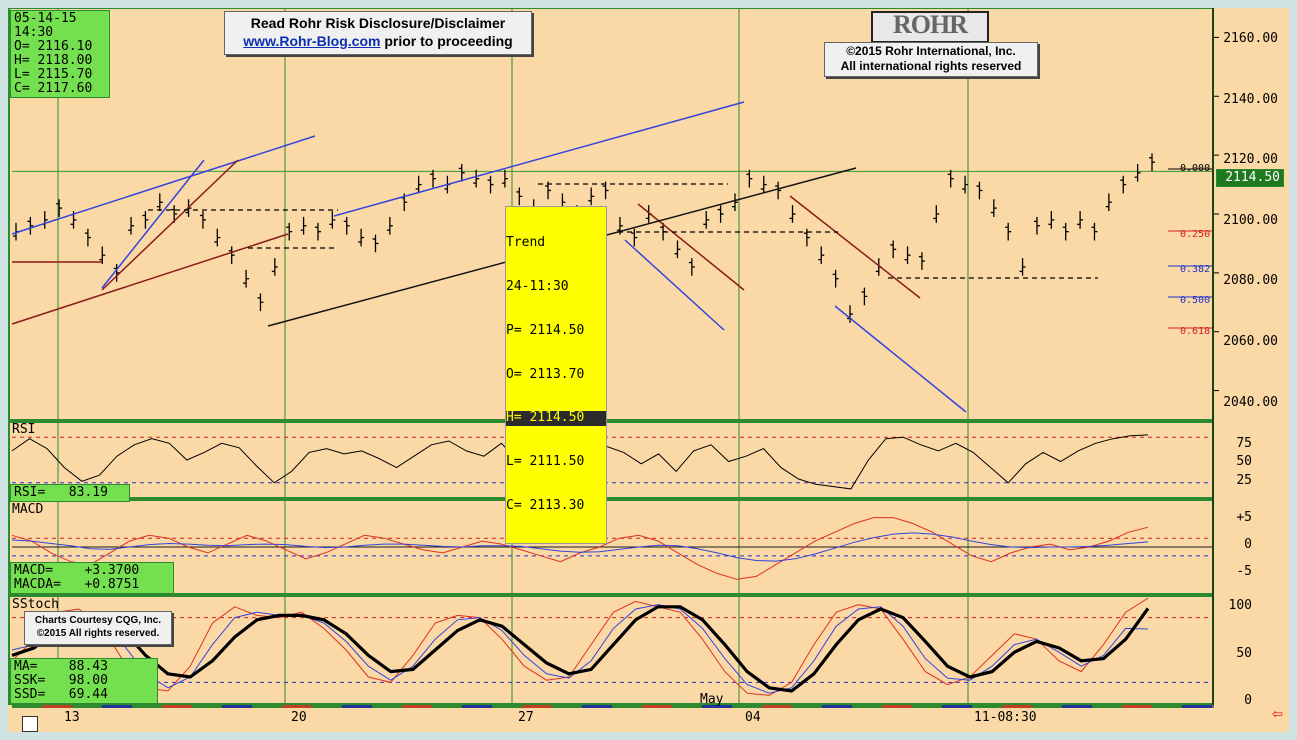  Describe the element at coordinates (1250, 178) in the screenshot. I see `current-price-badge: 2114.50` at that location.